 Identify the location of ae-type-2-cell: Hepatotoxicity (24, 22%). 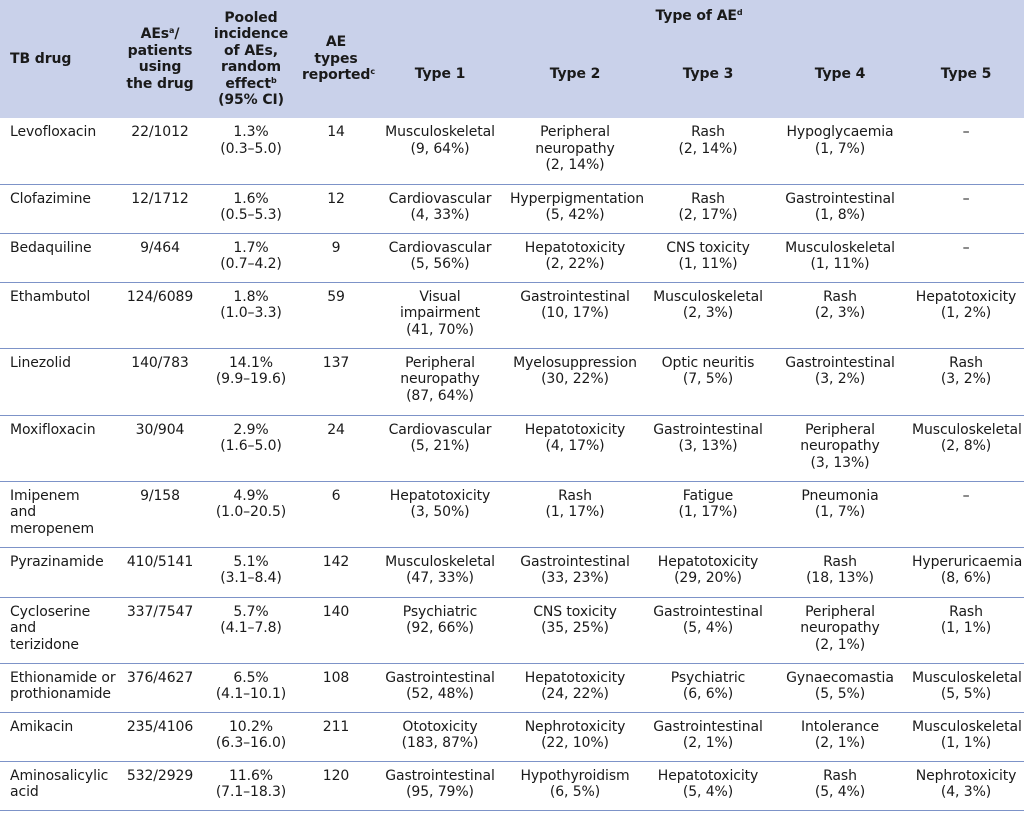
(575, 688).